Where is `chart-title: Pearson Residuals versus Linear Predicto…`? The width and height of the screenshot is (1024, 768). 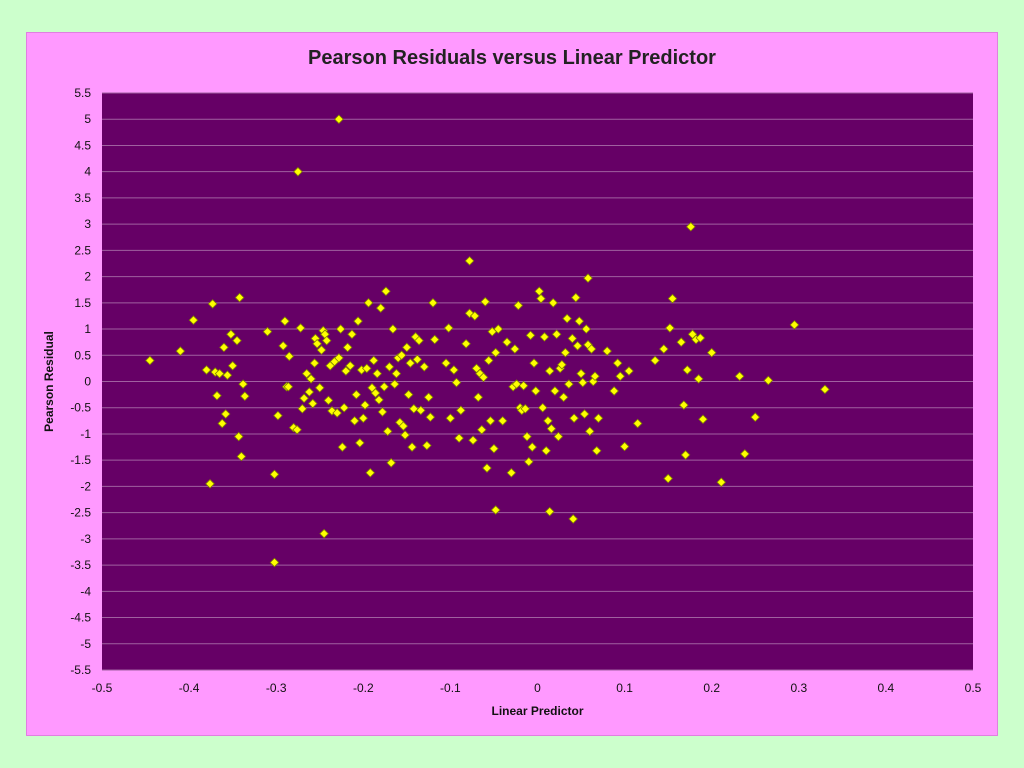 chart-title: Pearson Residuals versus Linear Predicto… is located at coordinates (512, 58).